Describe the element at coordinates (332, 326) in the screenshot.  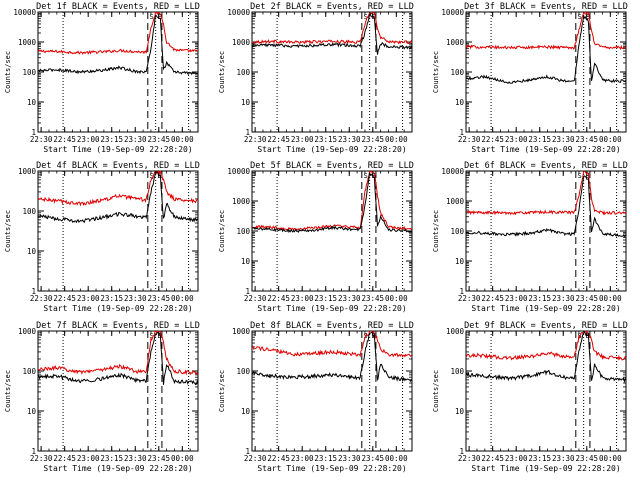
I see `panel-title: Det 8f BLACK = Events, RED = LLD` at that location.